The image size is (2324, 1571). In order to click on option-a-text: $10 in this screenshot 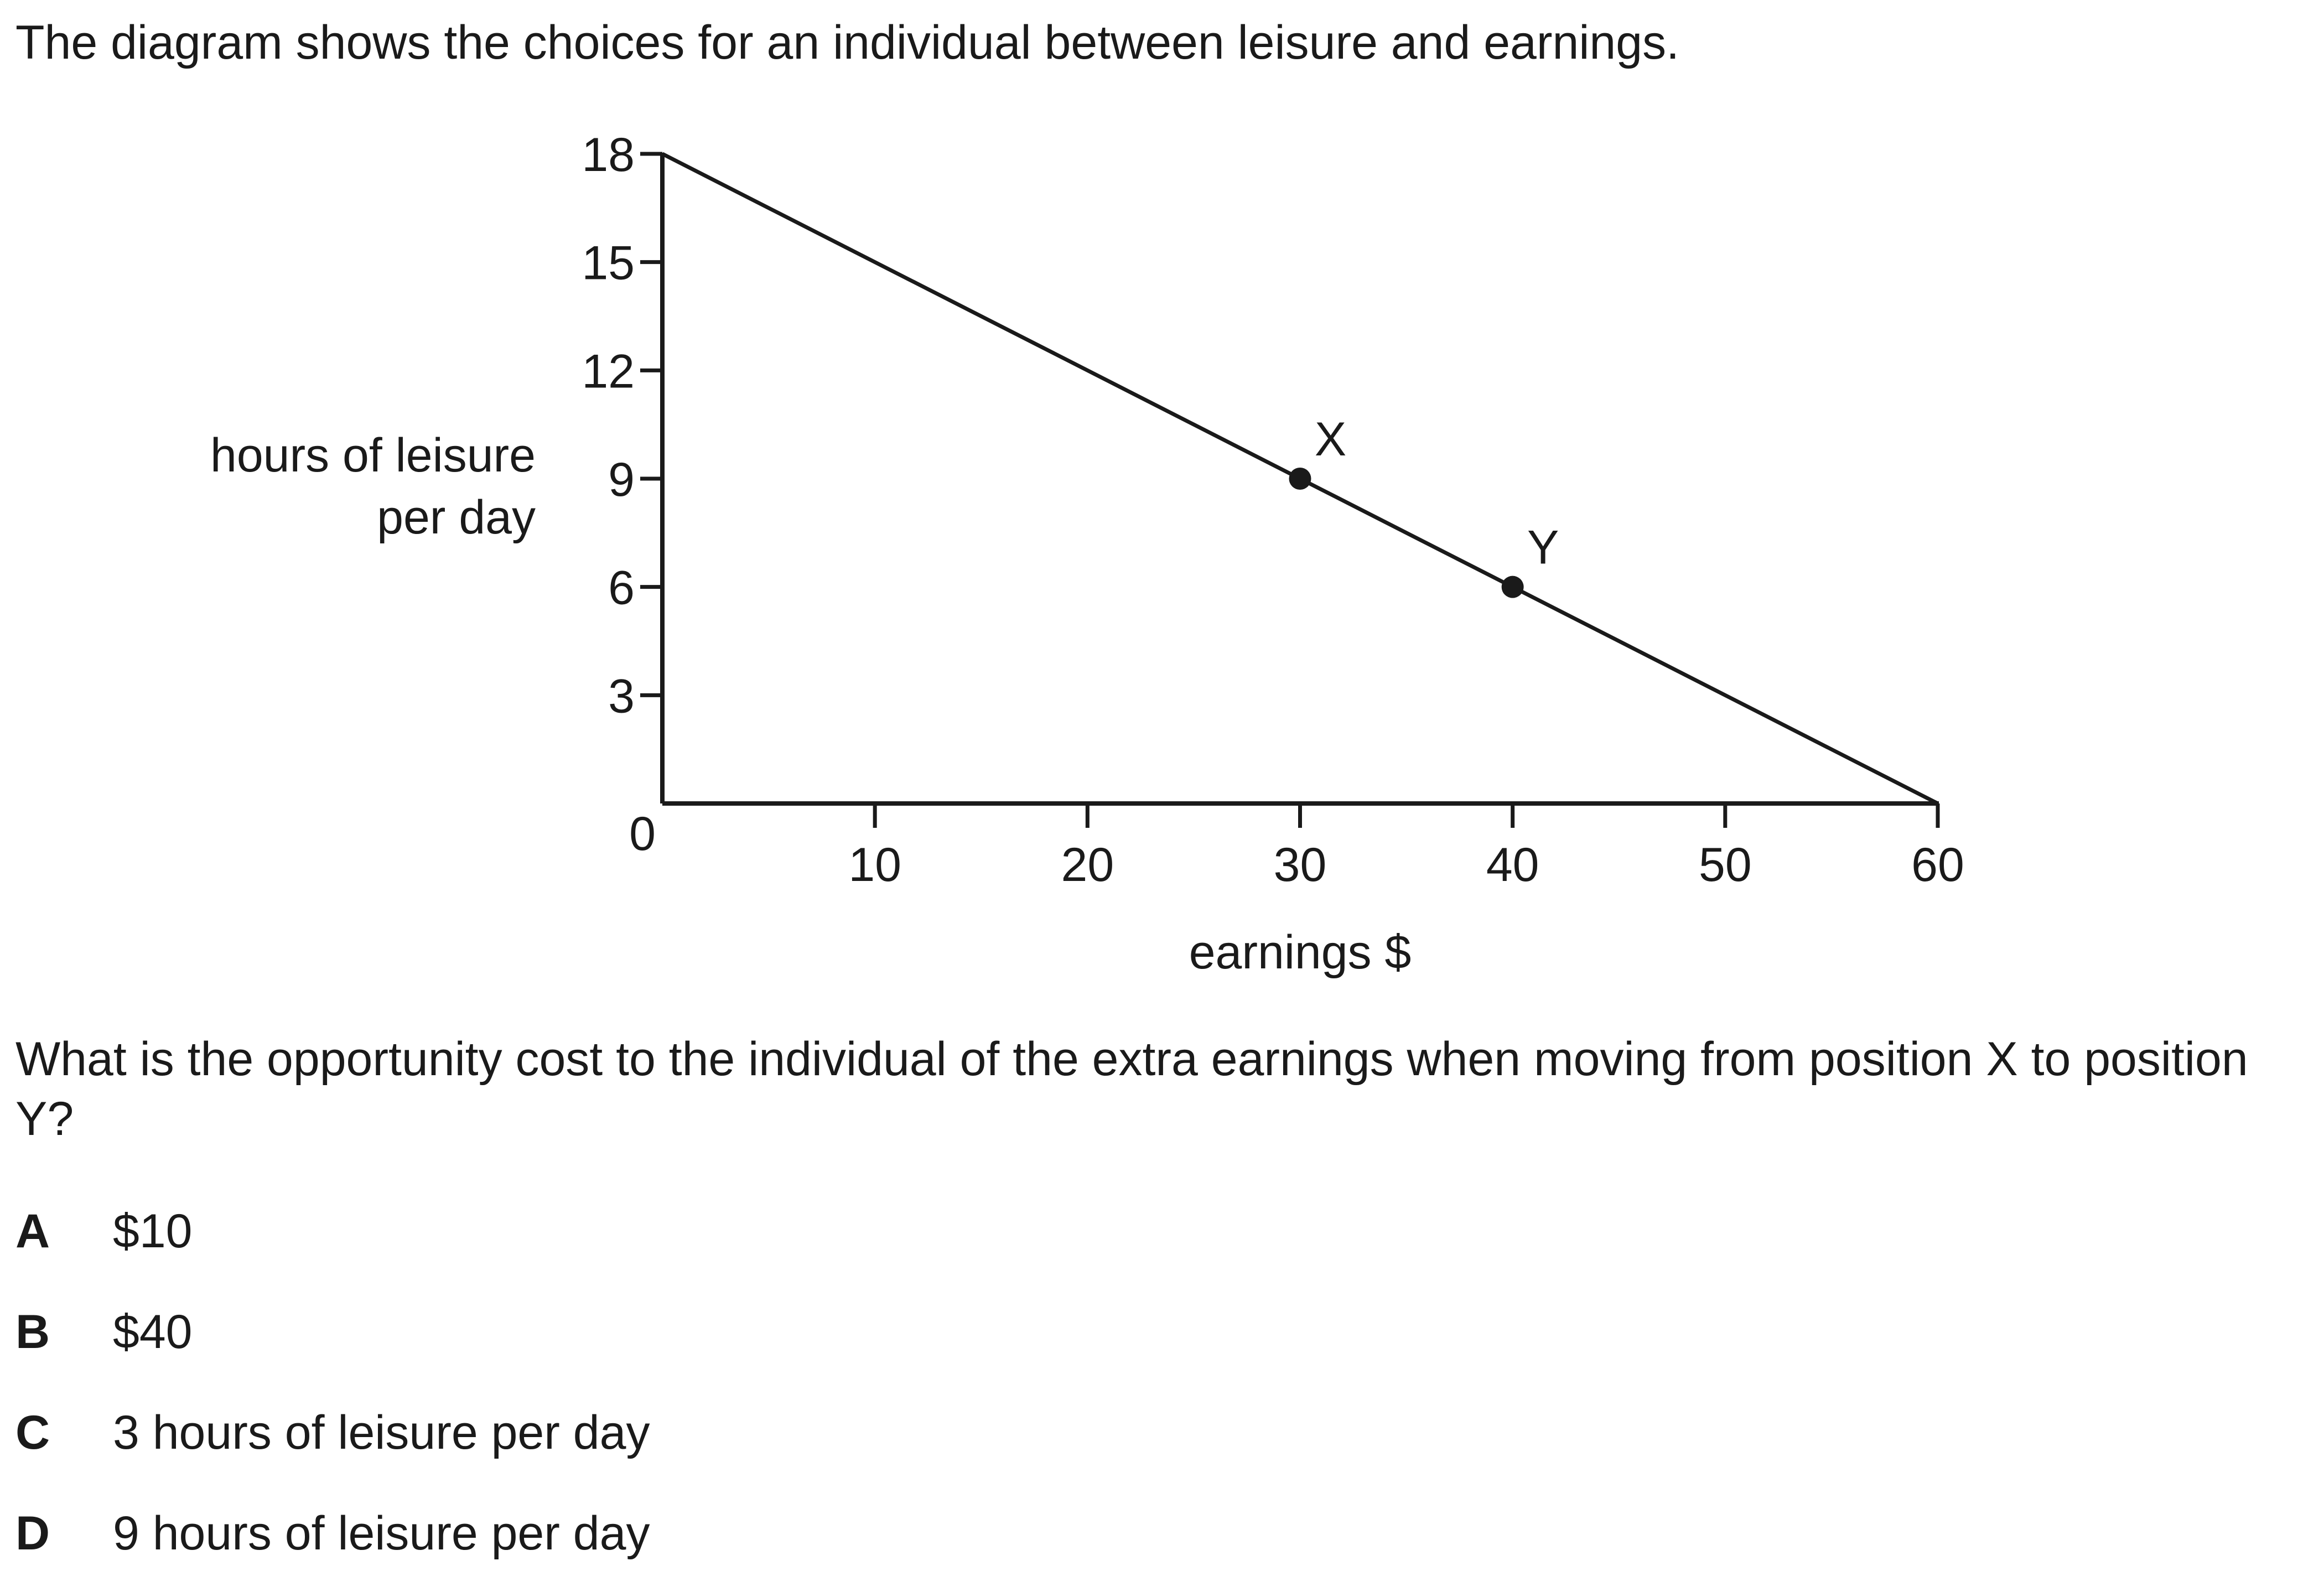, I will do `click(153, 1231)`.